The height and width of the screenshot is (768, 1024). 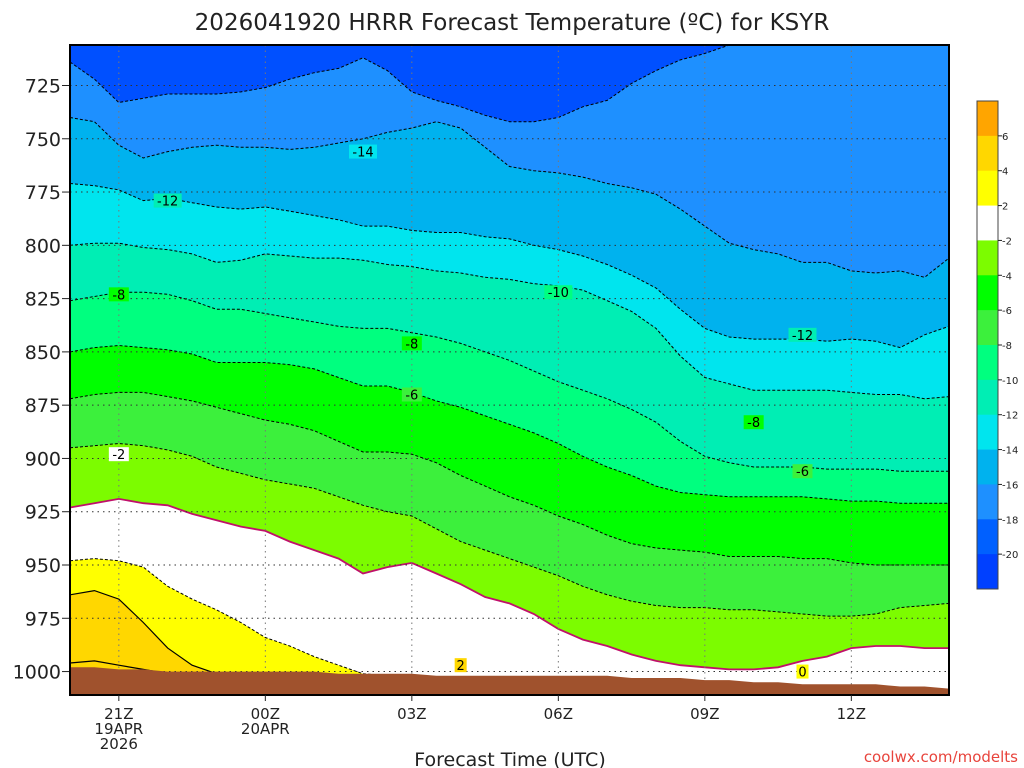 What do you see at coordinates (43, 566) in the screenshot?
I see `y-tick-label: 950` at bounding box center [43, 566].